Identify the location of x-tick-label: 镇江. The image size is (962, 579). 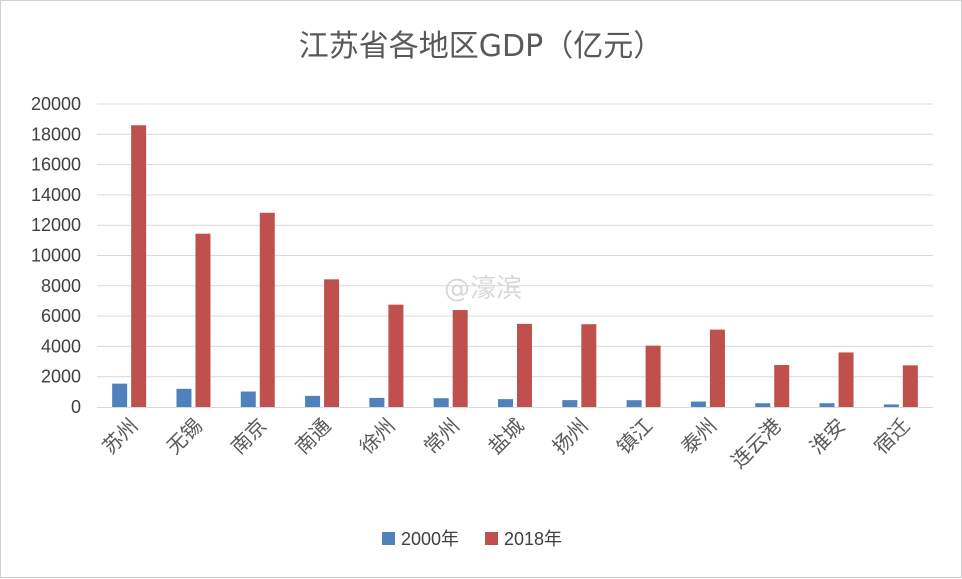
(634, 436).